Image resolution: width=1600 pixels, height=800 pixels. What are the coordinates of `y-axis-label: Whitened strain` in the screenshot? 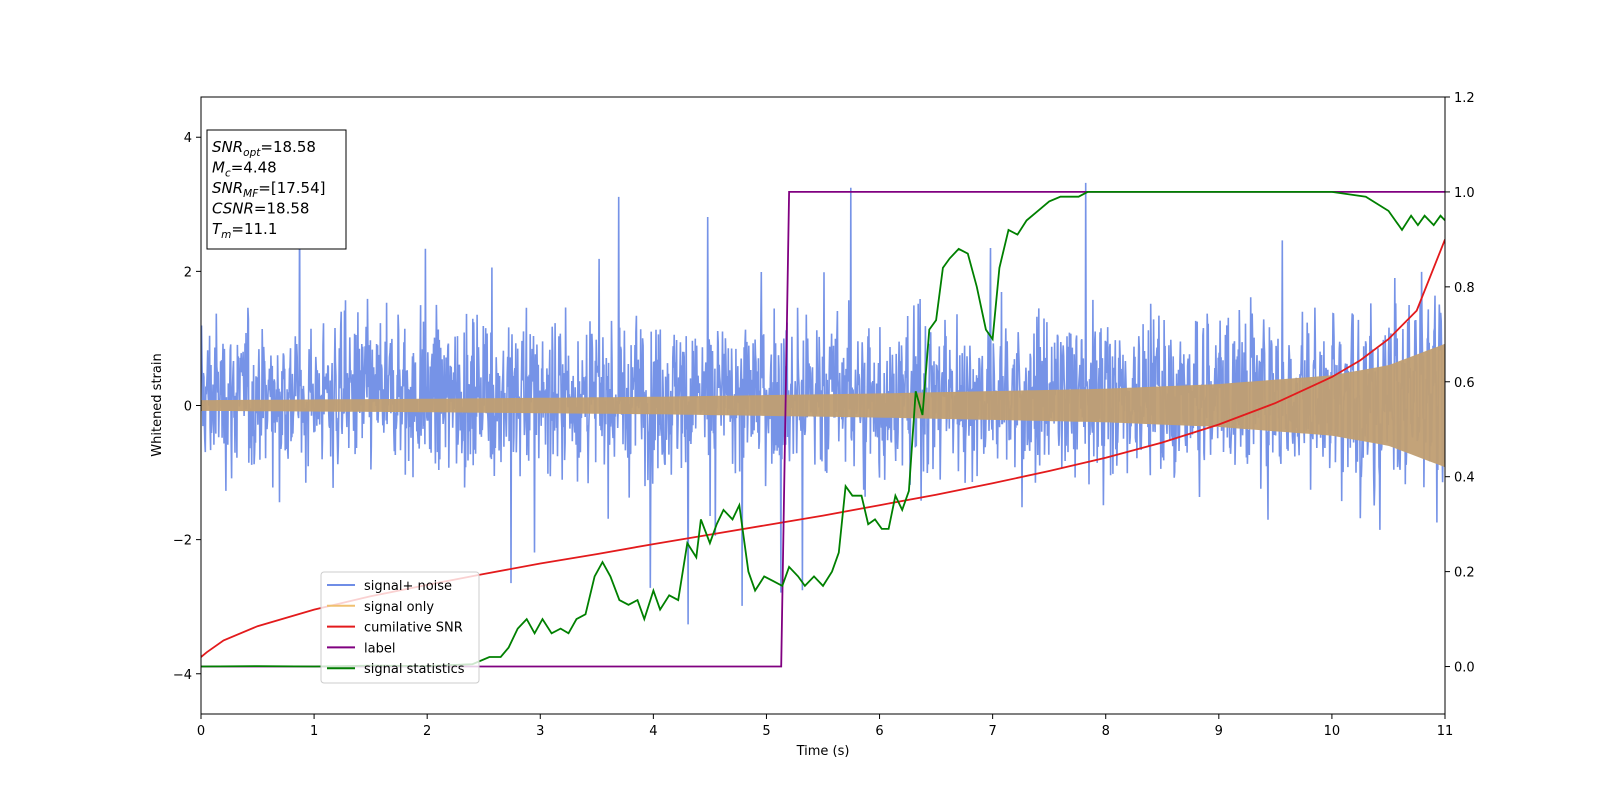 It's located at (157, 404).